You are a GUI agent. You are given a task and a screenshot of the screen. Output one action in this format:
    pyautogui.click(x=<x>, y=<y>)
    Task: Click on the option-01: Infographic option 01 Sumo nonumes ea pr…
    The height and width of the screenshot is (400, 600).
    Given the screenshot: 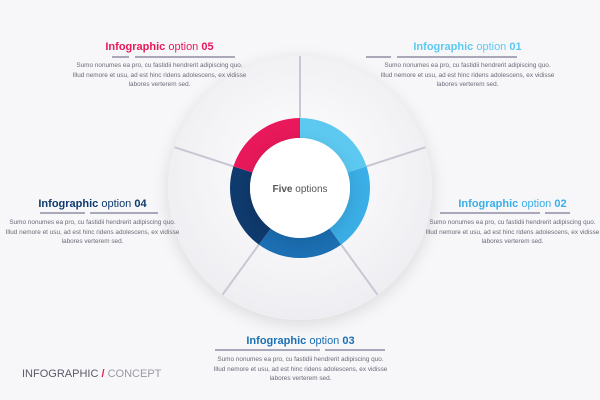 What is the action you would take?
    pyautogui.click(x=467, y=64)
    